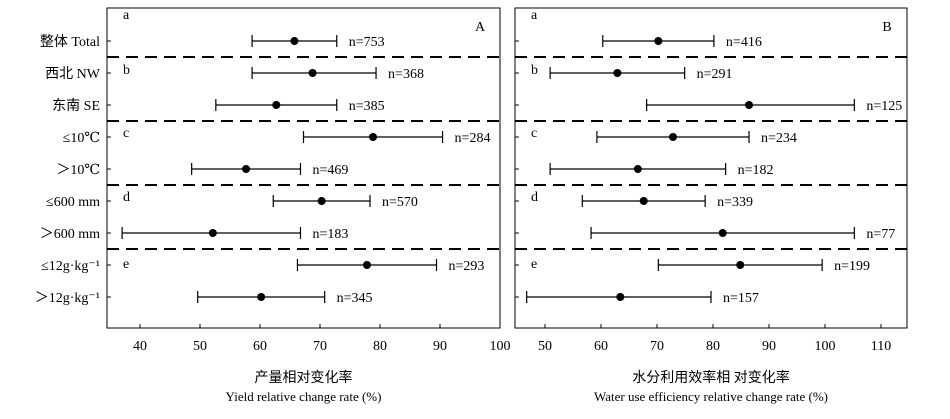  What do you see at coordinates (661, 170) in the screenshot?
I see `data-row: n=182` at bounding box center [661, 170].